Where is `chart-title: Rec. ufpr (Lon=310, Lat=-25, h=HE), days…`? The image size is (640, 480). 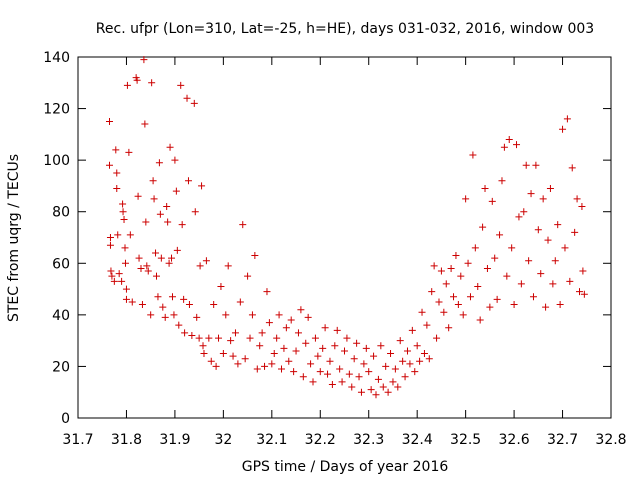
chart-title: Rec. ufpr (Lon=310, Lat=-25, h=HE), days… is located at coordinates (345, 29).